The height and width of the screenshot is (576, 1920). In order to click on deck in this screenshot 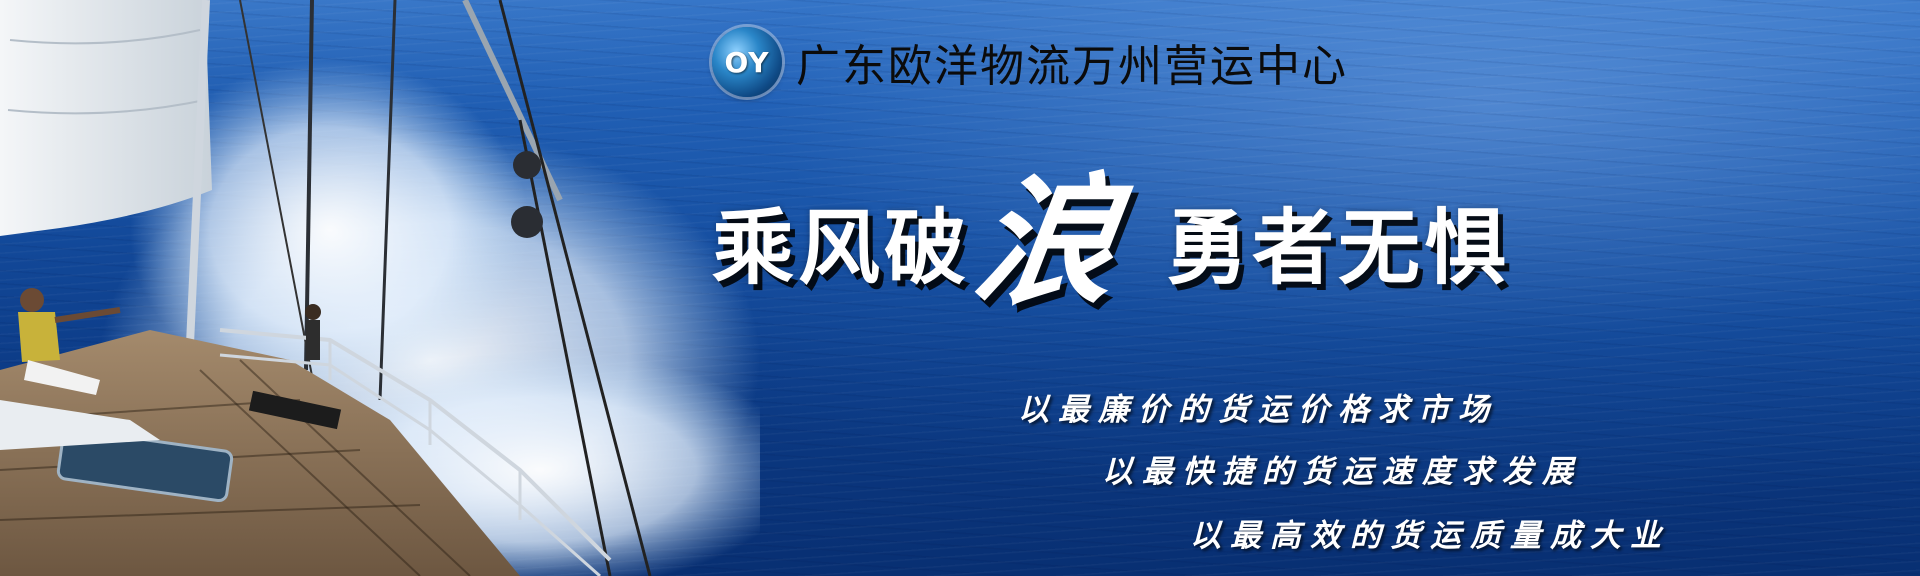, I will do `click(260, 453)`.